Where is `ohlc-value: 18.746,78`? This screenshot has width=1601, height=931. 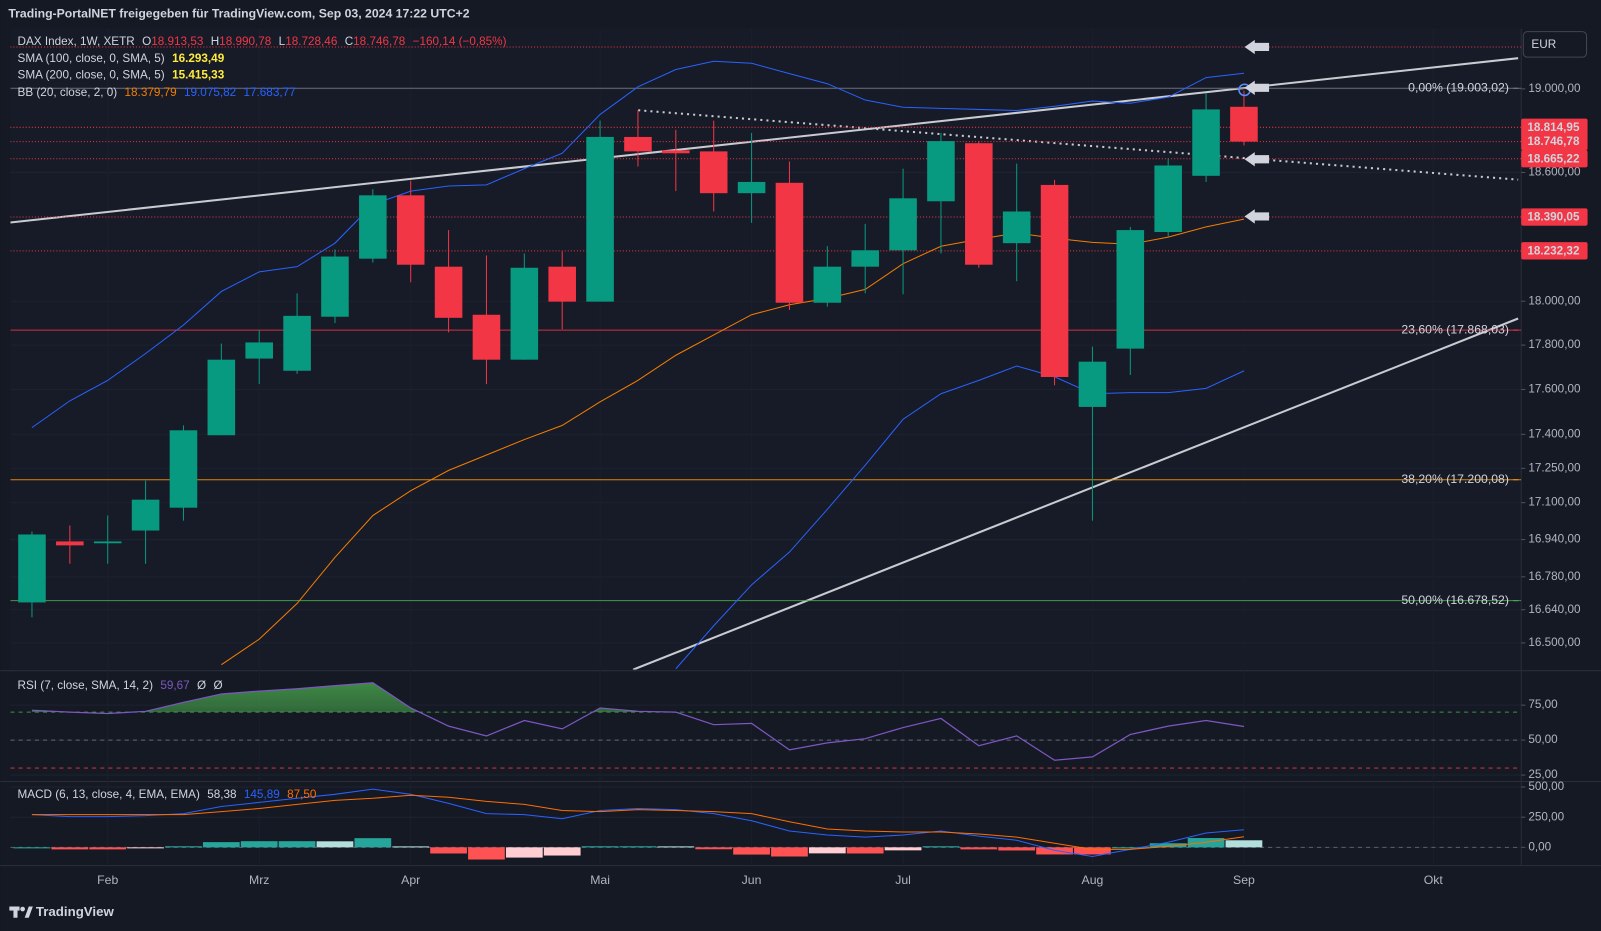
ohlc-value: 18.746,78 is located at coordinates (379, 41).